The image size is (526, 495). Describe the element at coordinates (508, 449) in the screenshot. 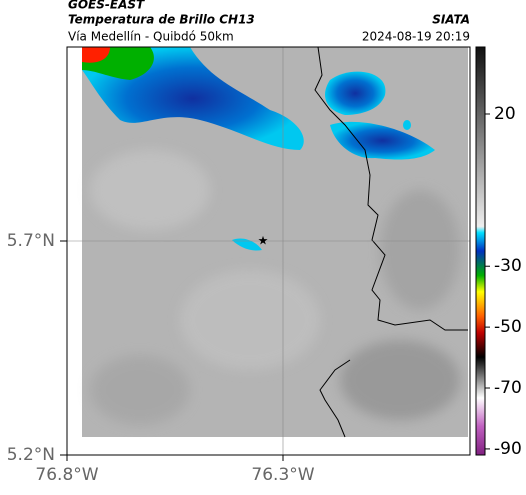

I see `colorbar-tick-label: -90` at that location.